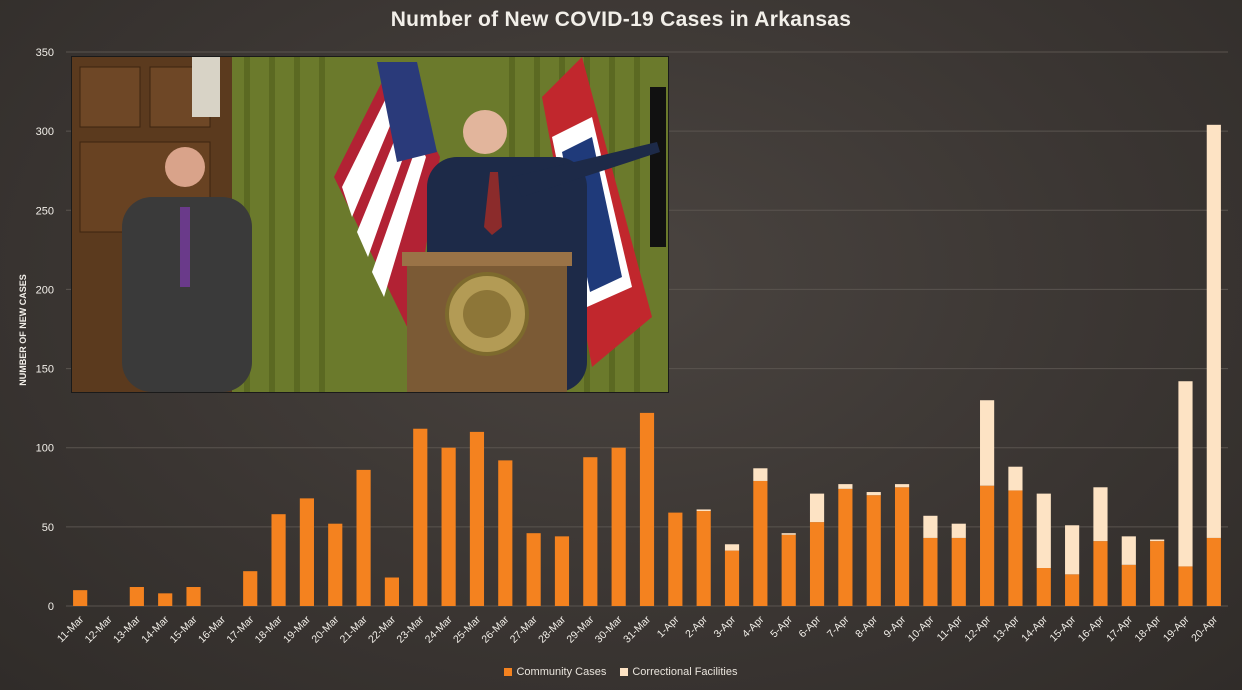  Describe the element at coordinates (99, 629) in the screenshot. I see `x-tick-label: 12-Mar` at that location.